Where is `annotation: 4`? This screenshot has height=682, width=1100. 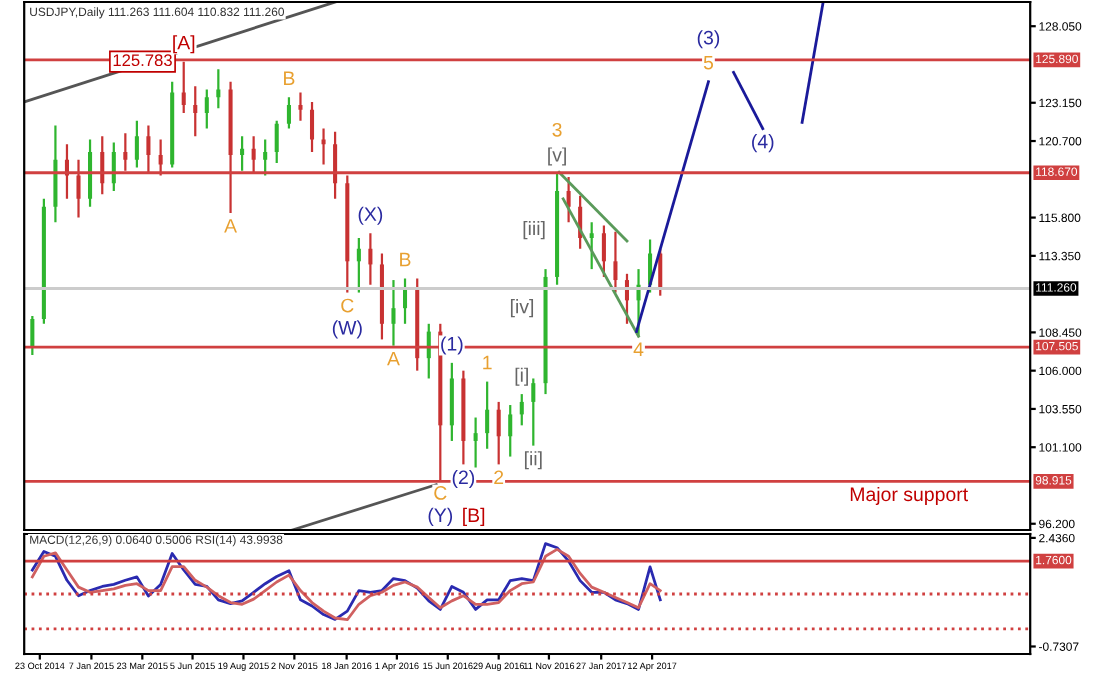
annotation: 4 is located at coordinates (638, 349).